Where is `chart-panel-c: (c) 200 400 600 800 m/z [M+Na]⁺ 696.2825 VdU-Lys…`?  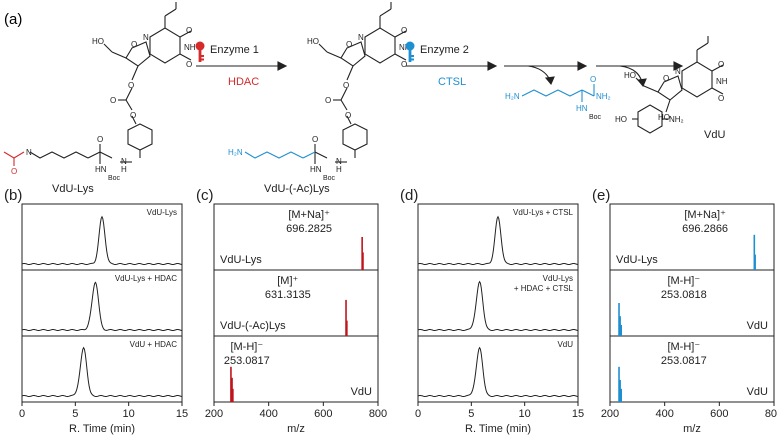 chart-panel-c: (c) 200 400 600 800 m/z [M+Na]⁺ 696.2825 VdU-Lys… is located at coordinates (291, 311).